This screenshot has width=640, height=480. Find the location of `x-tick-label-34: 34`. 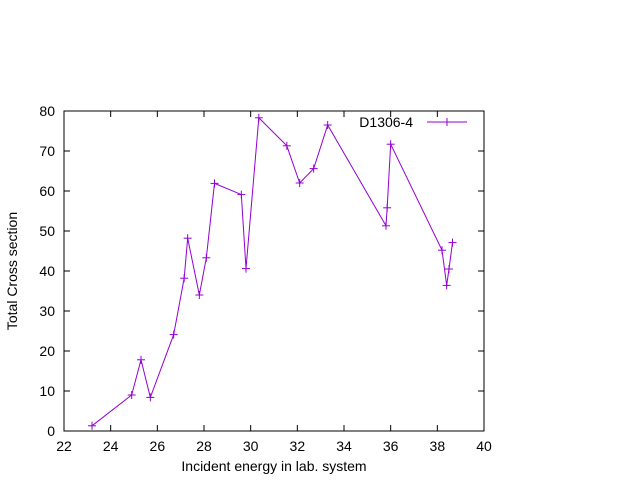

x-tick-label-34: 34 is located at coordinates (344, 446).